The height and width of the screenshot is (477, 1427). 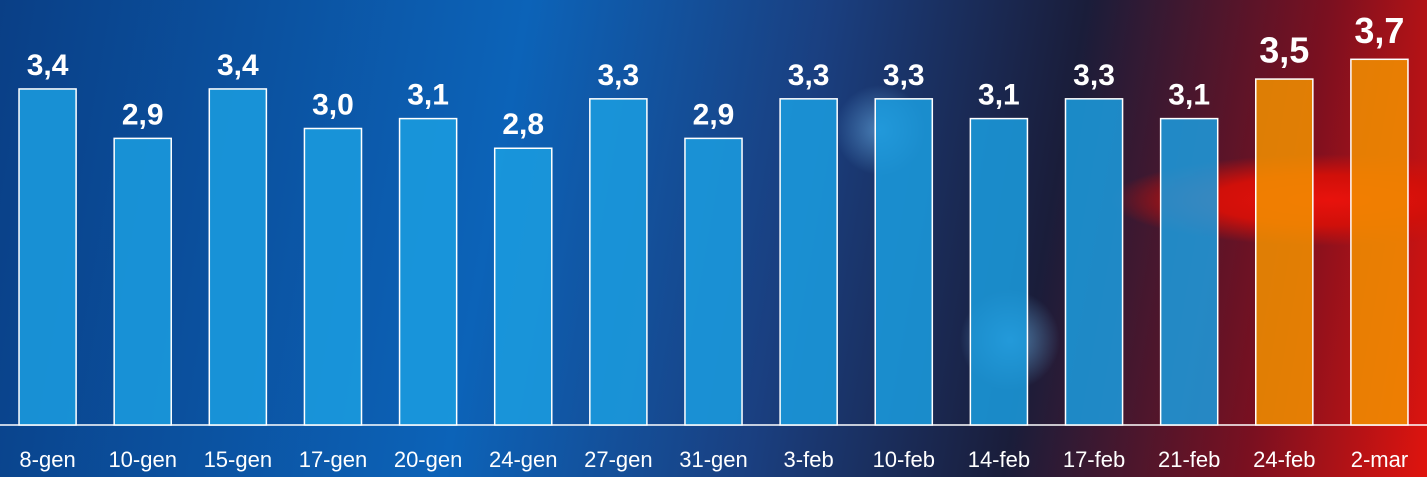 What do you see at coordinates (142, 459) in the screenshot?
I see `x-tick-label: 10-gen` at bounding box center [142, 459].